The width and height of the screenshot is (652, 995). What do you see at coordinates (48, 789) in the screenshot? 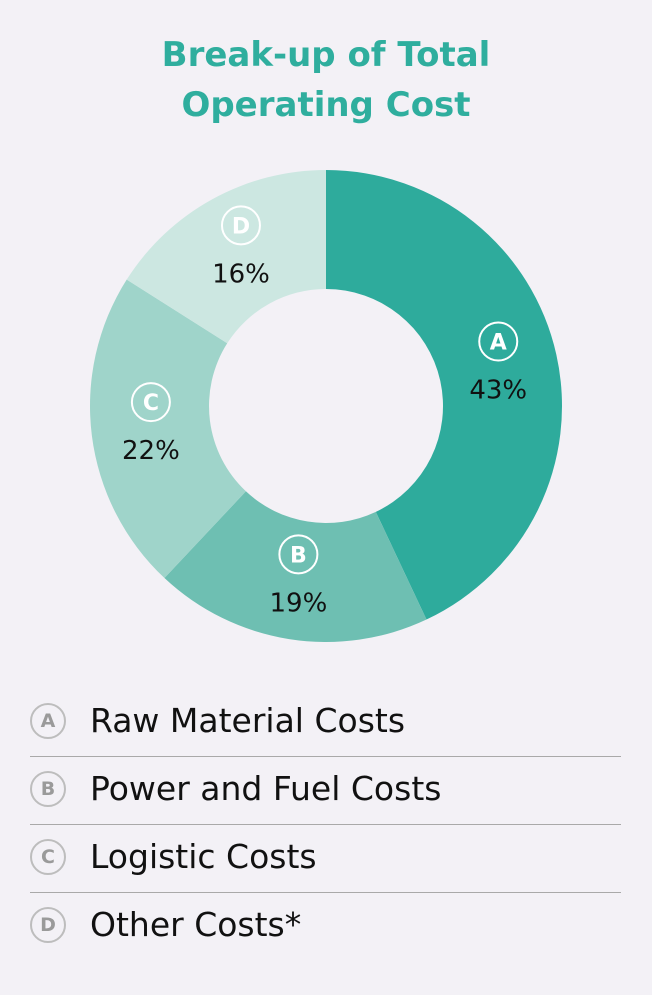
I see `legend-badge-b: B` at bounding box center [48, 789].